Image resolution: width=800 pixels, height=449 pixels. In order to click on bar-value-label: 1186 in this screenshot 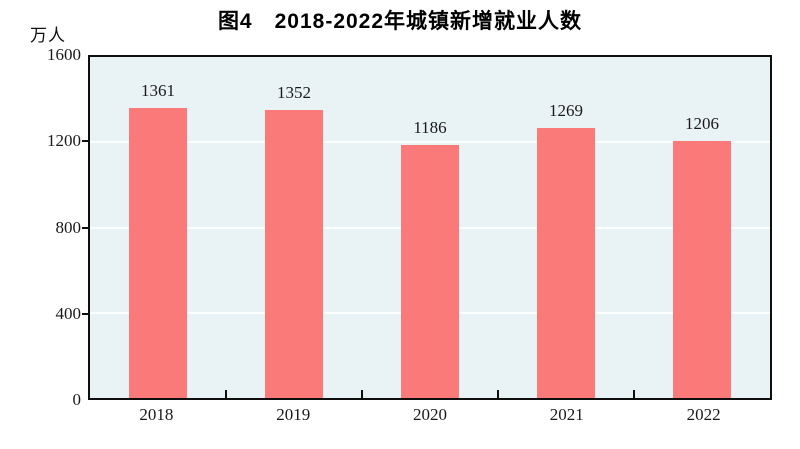, I will do `click(430, 128)`.